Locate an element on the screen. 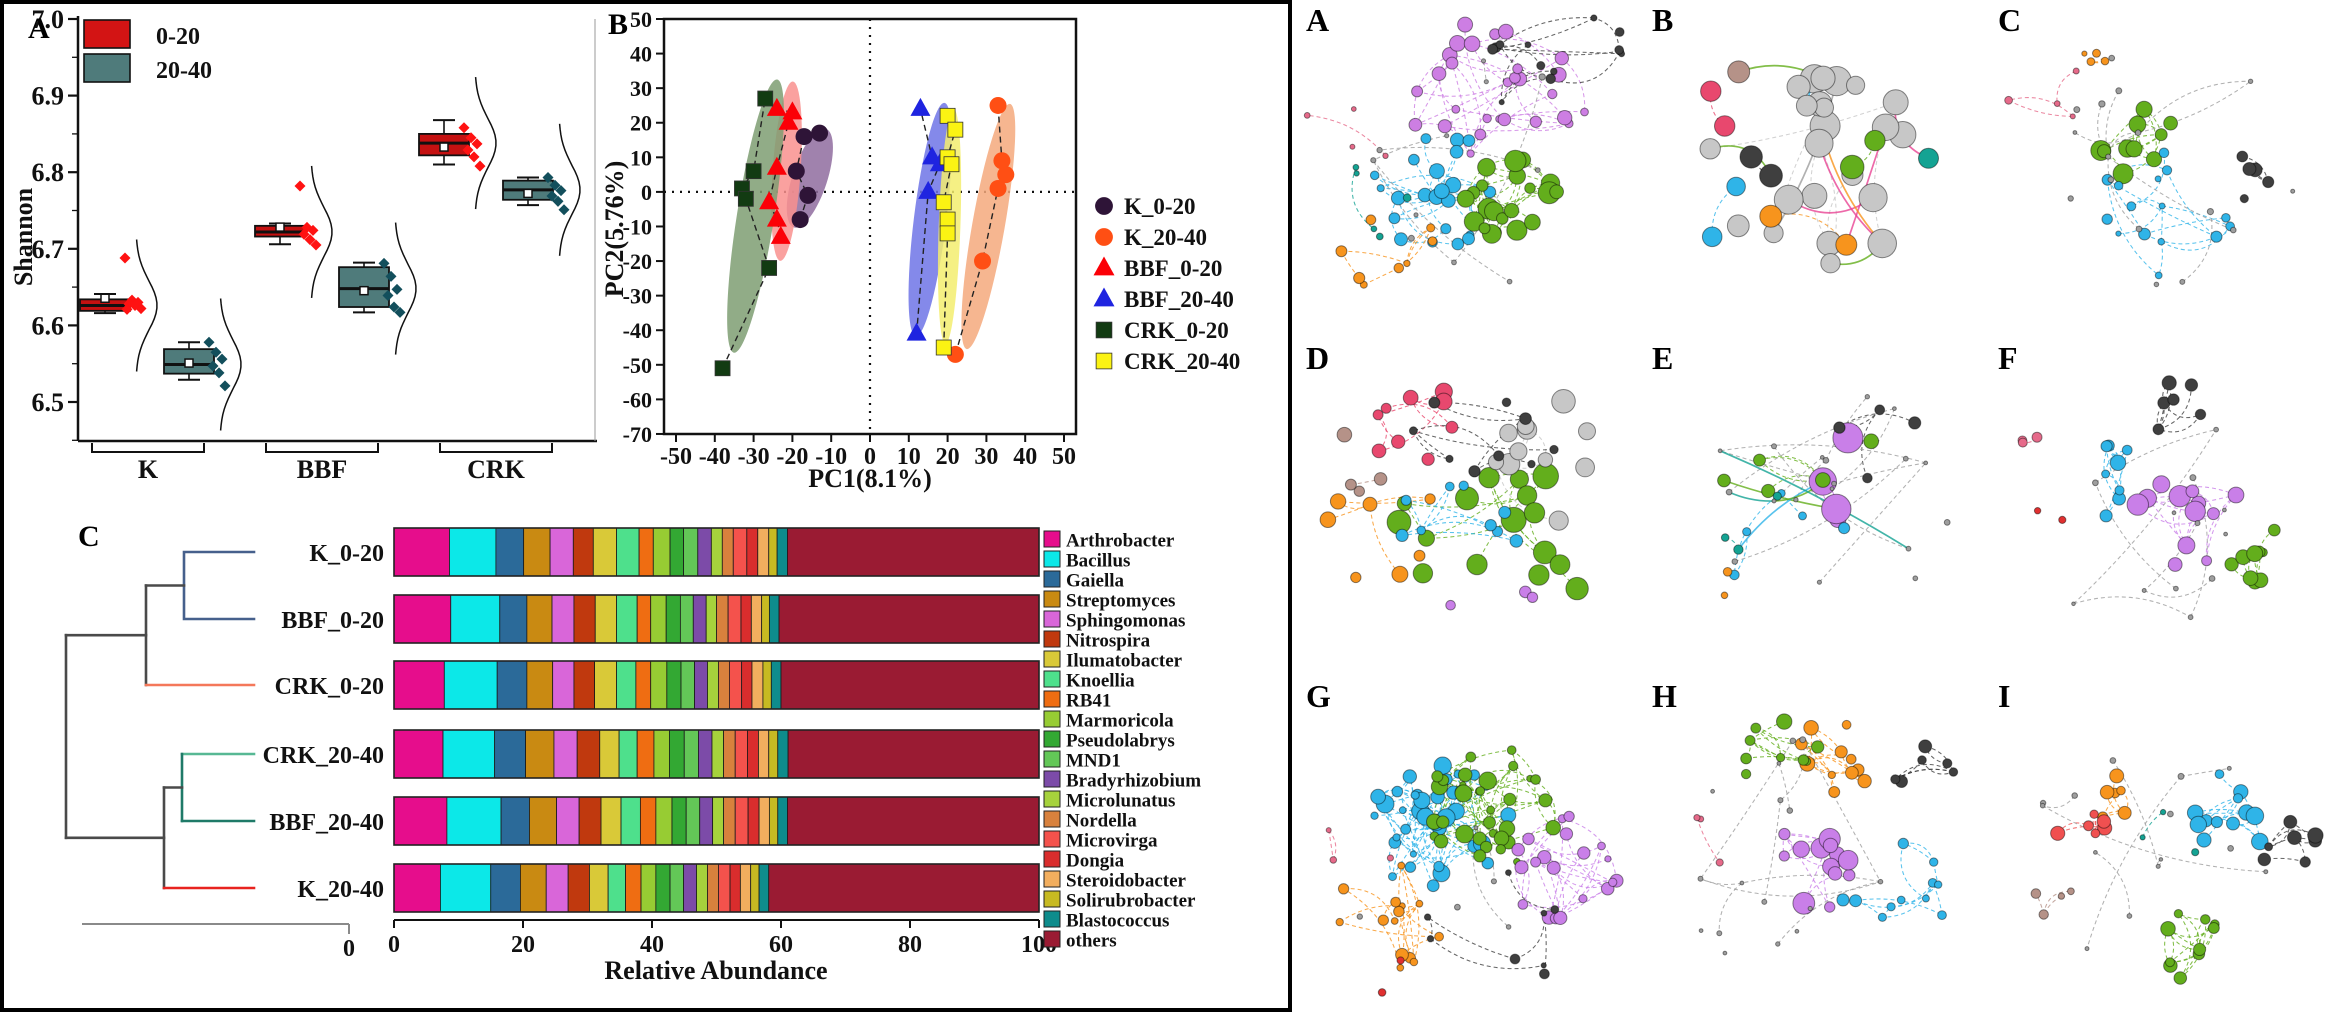 The image size is (2334, 1014). svg-text: Nordella is located at coordinates (1101, 821).